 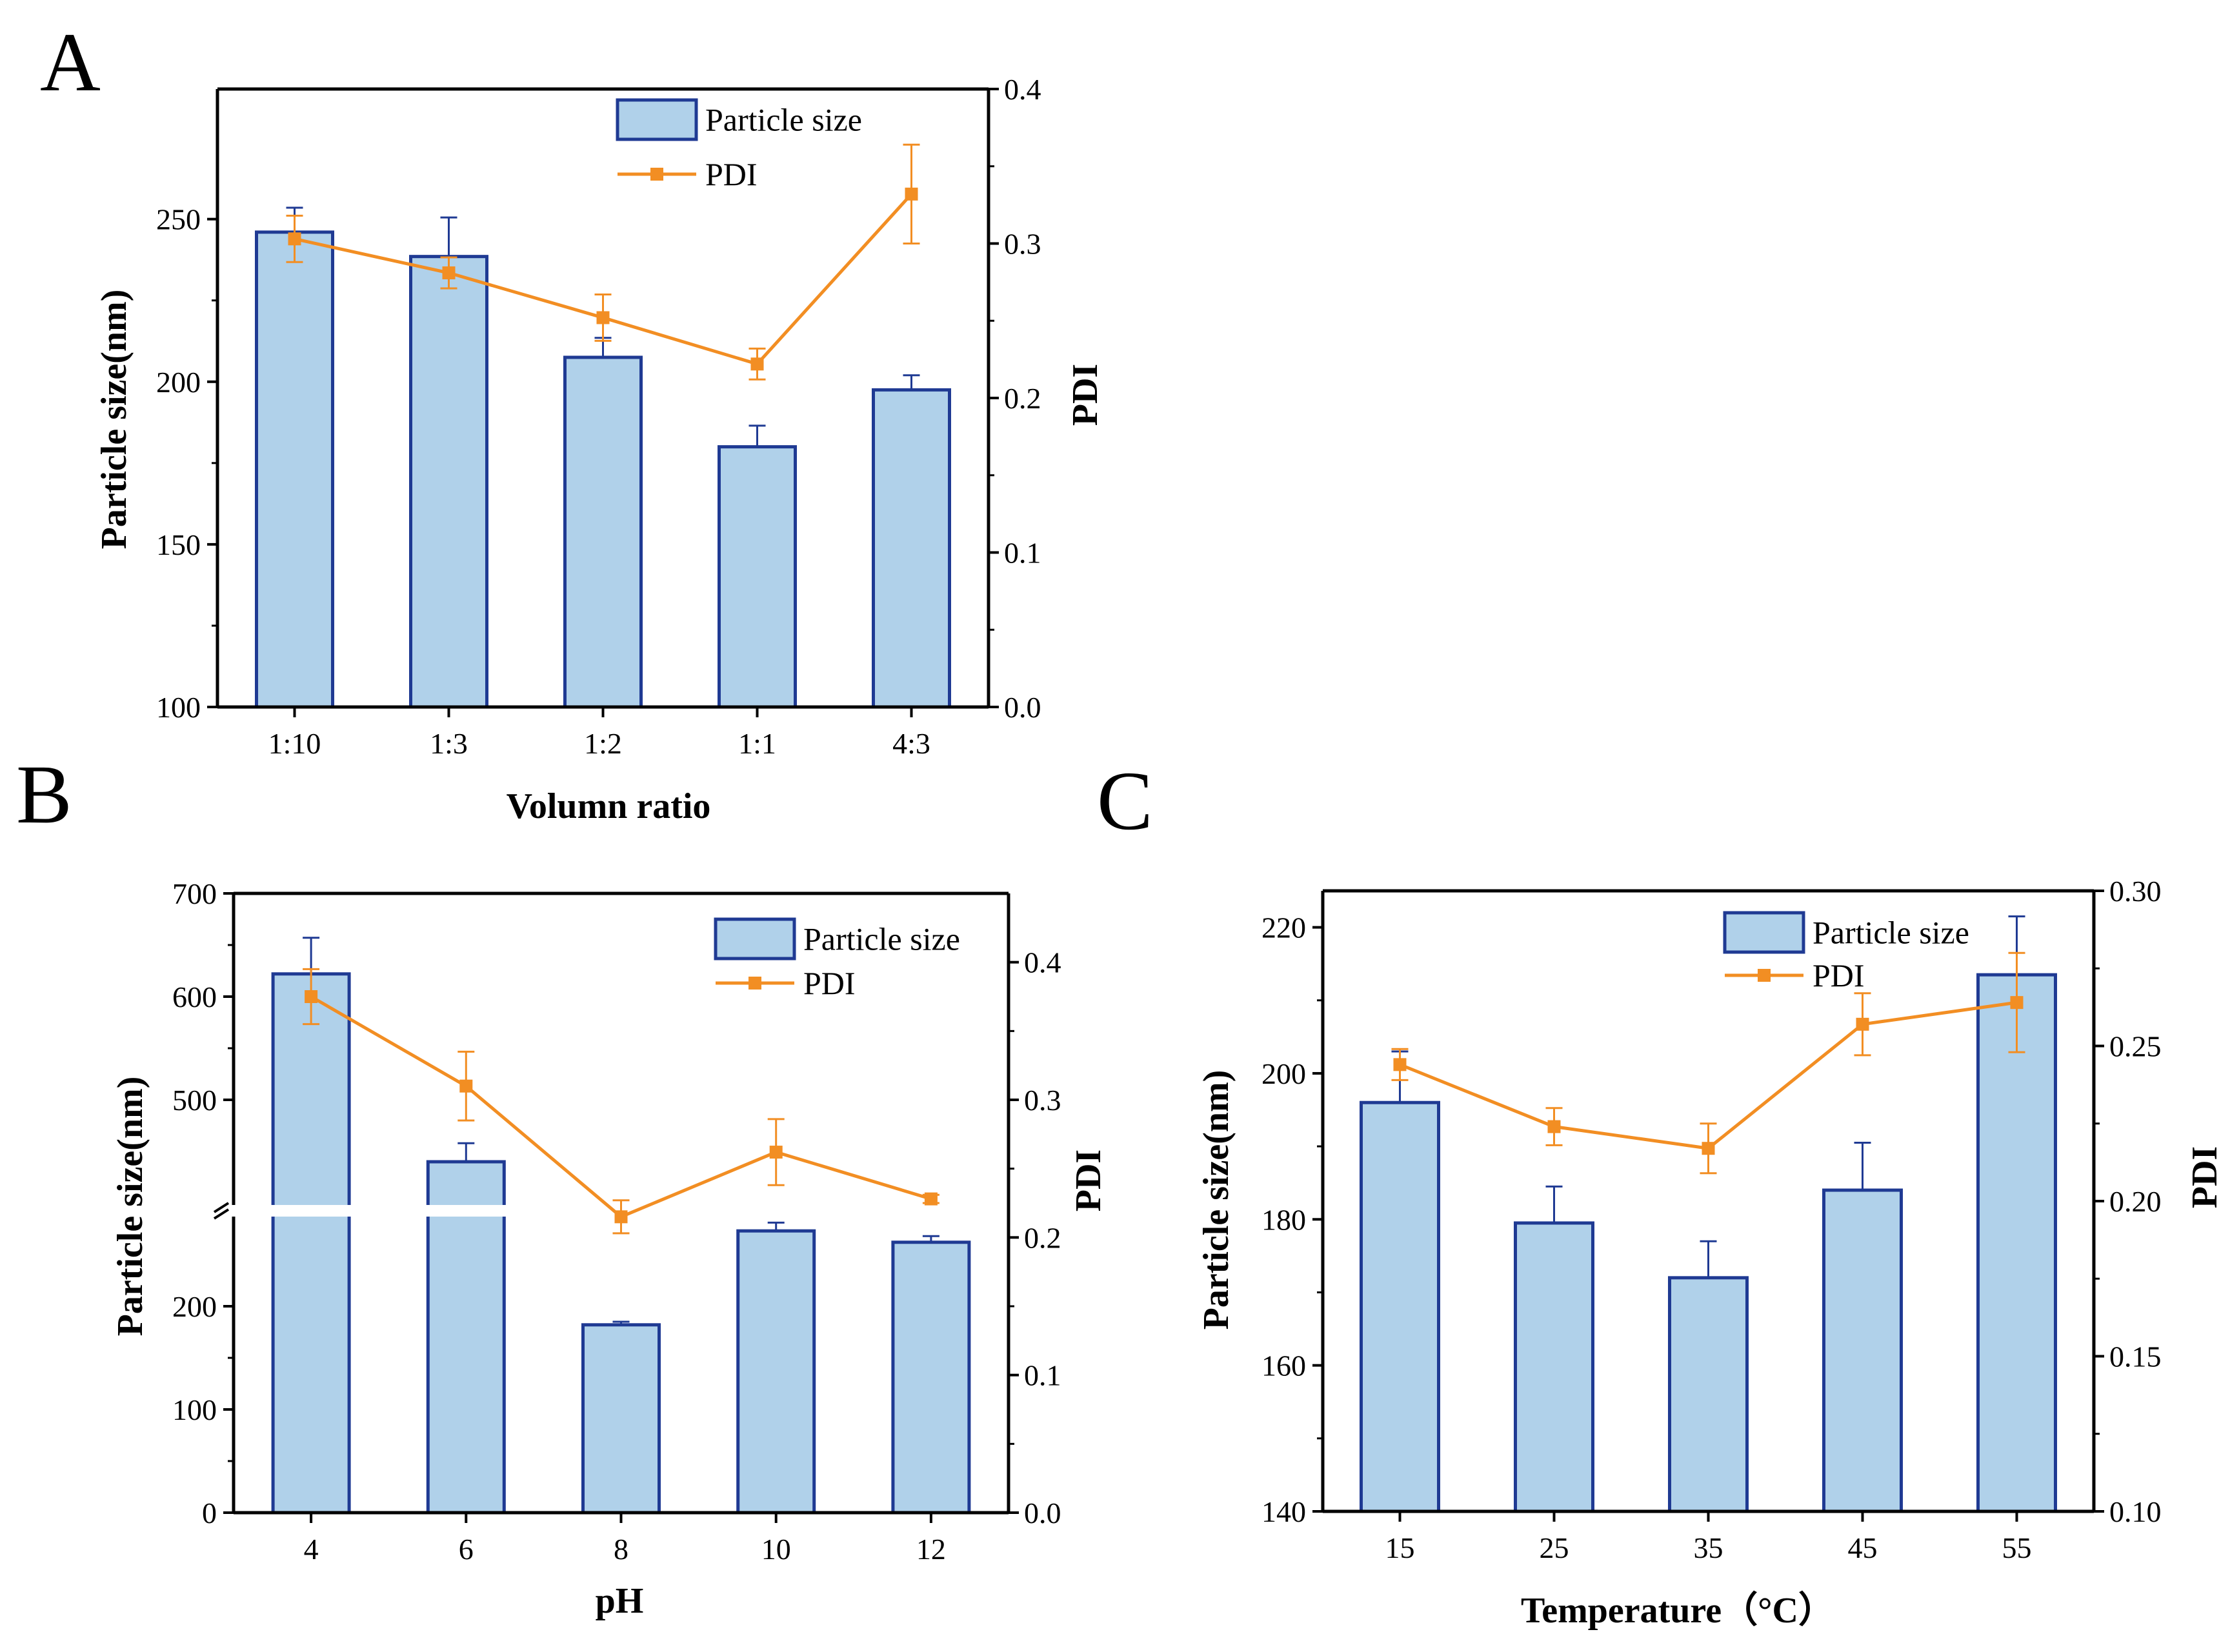 I want to click on x-tick-label: 35, so click(x=1708, y=1547).